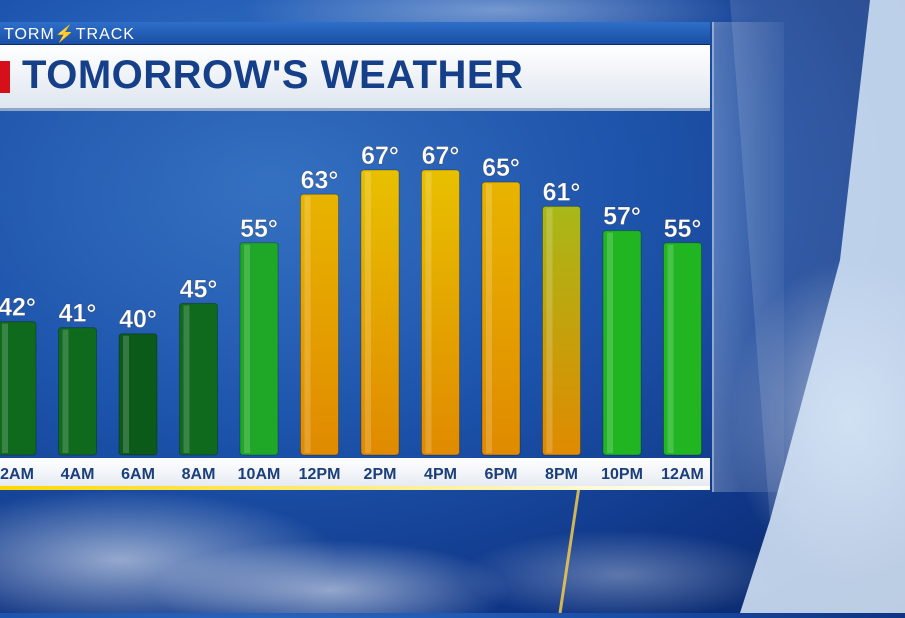  What do you see at coordinates (355, 488) in the screenshot?
I see `footer-accent-line` at bounding box center [355, 488].